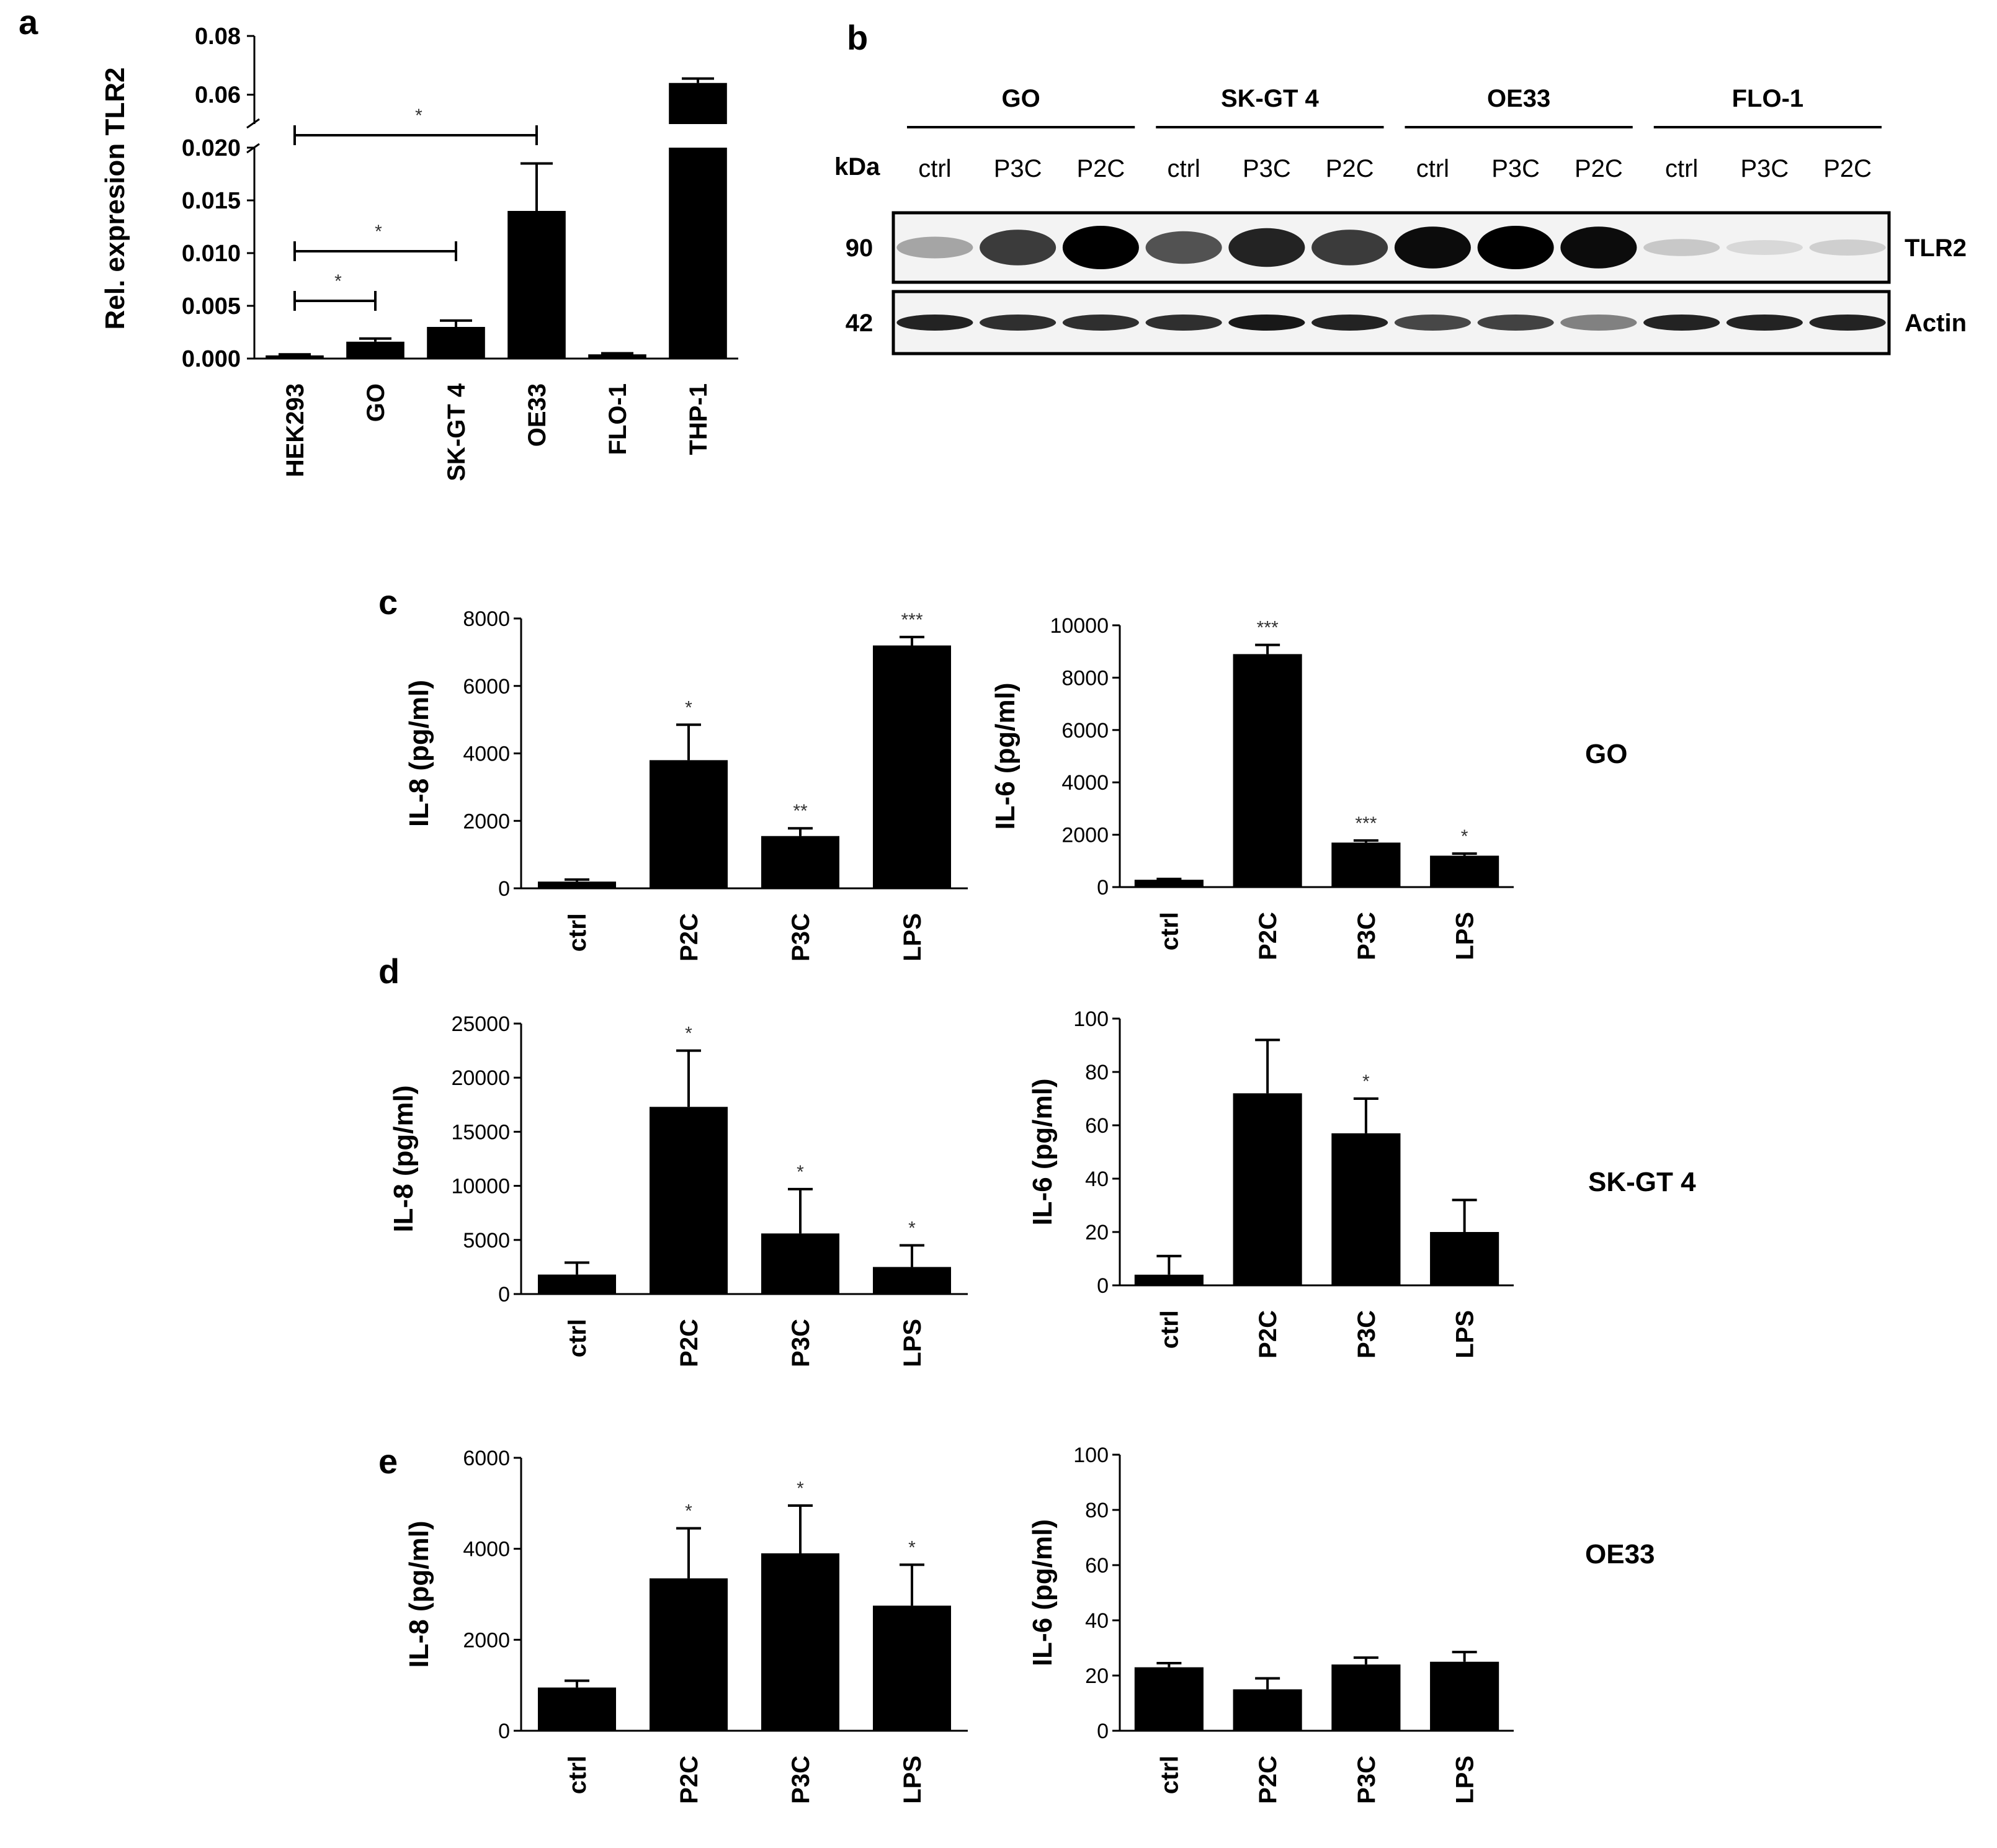 Image resolution: width=1997 pixels, height=1848 pixels. Describe the element at coordinates (800, 811) in the screenshot. I see `significance-marker: **` at that location.